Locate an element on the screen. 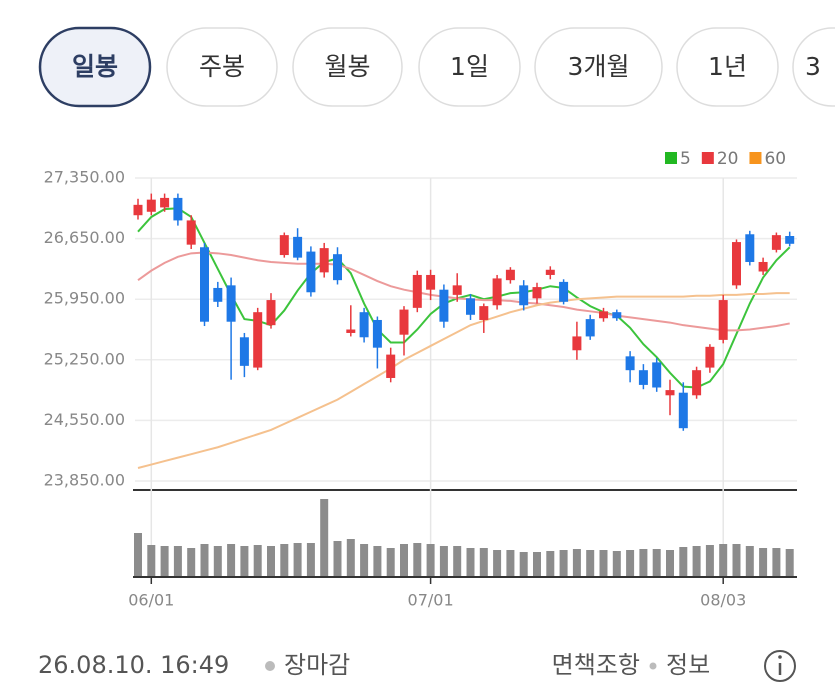  tab-label: 월봉 is located at coordinates (347, 66).